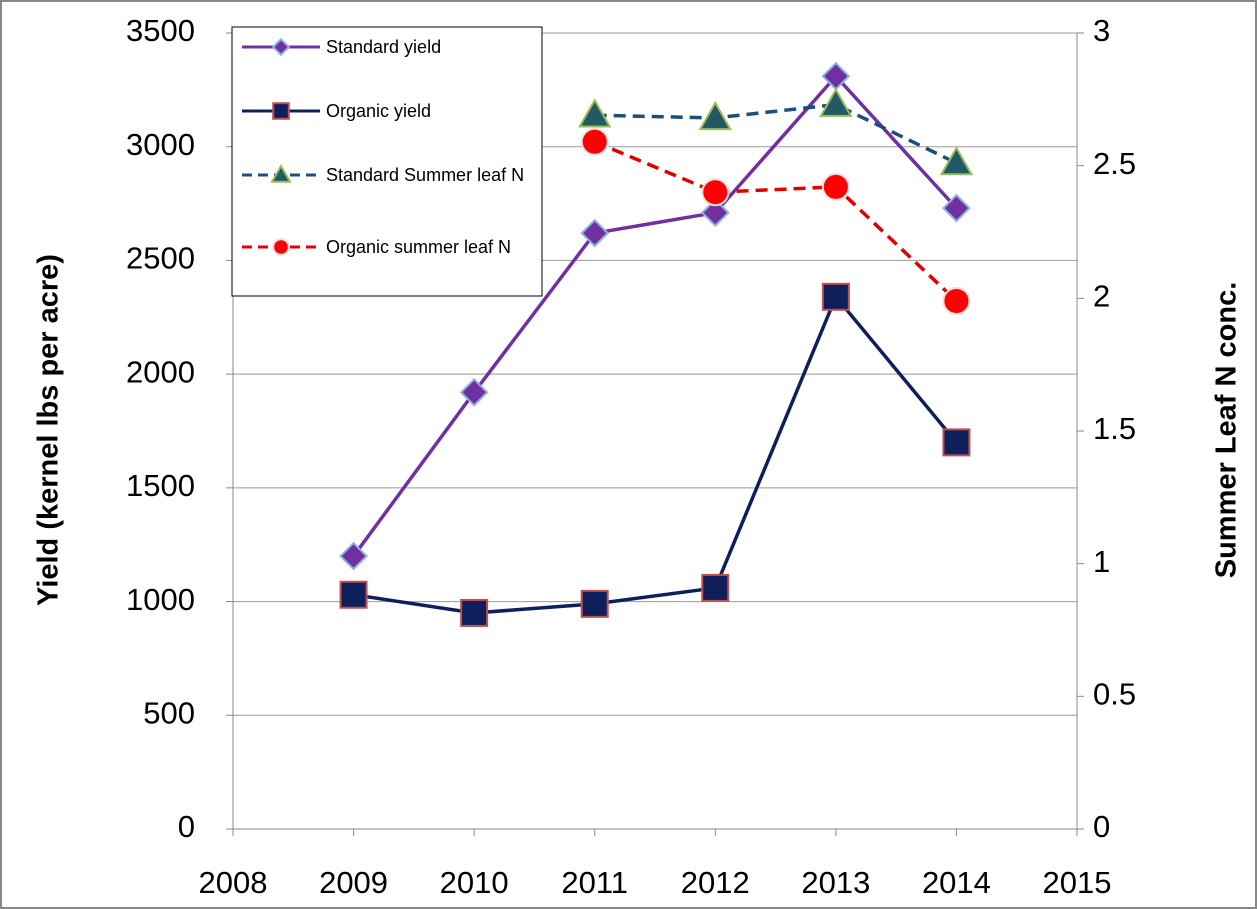  Describe the element at coordinates (160, 599) in the screenshot. I see `y-tick-label: 1000` at that location.